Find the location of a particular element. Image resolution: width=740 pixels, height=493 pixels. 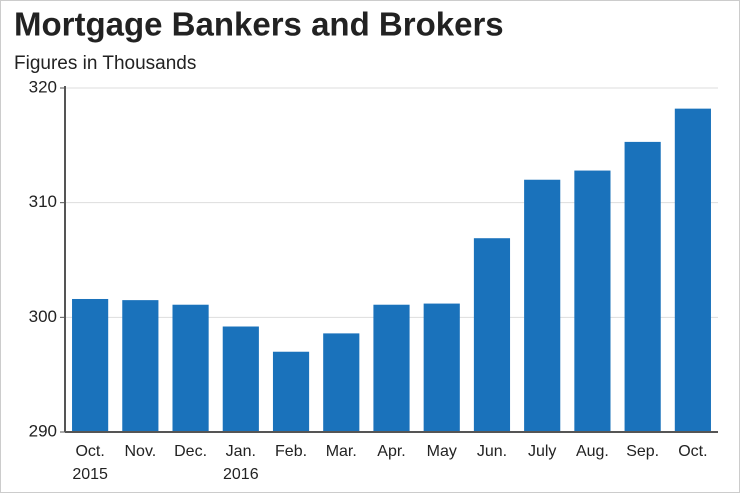

chart-subtitle: Figures in Thousands is located at coordinates (105, 63).